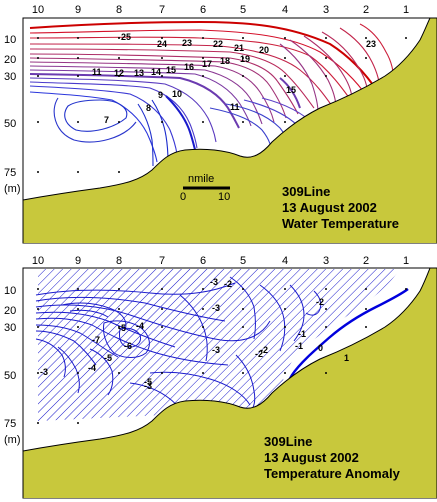 This screenshot has height=502, width=437. What do you see at coordinates (119, 73) in the screenshot?
I see `contour-label: 12` at bounding box center [119, 73].